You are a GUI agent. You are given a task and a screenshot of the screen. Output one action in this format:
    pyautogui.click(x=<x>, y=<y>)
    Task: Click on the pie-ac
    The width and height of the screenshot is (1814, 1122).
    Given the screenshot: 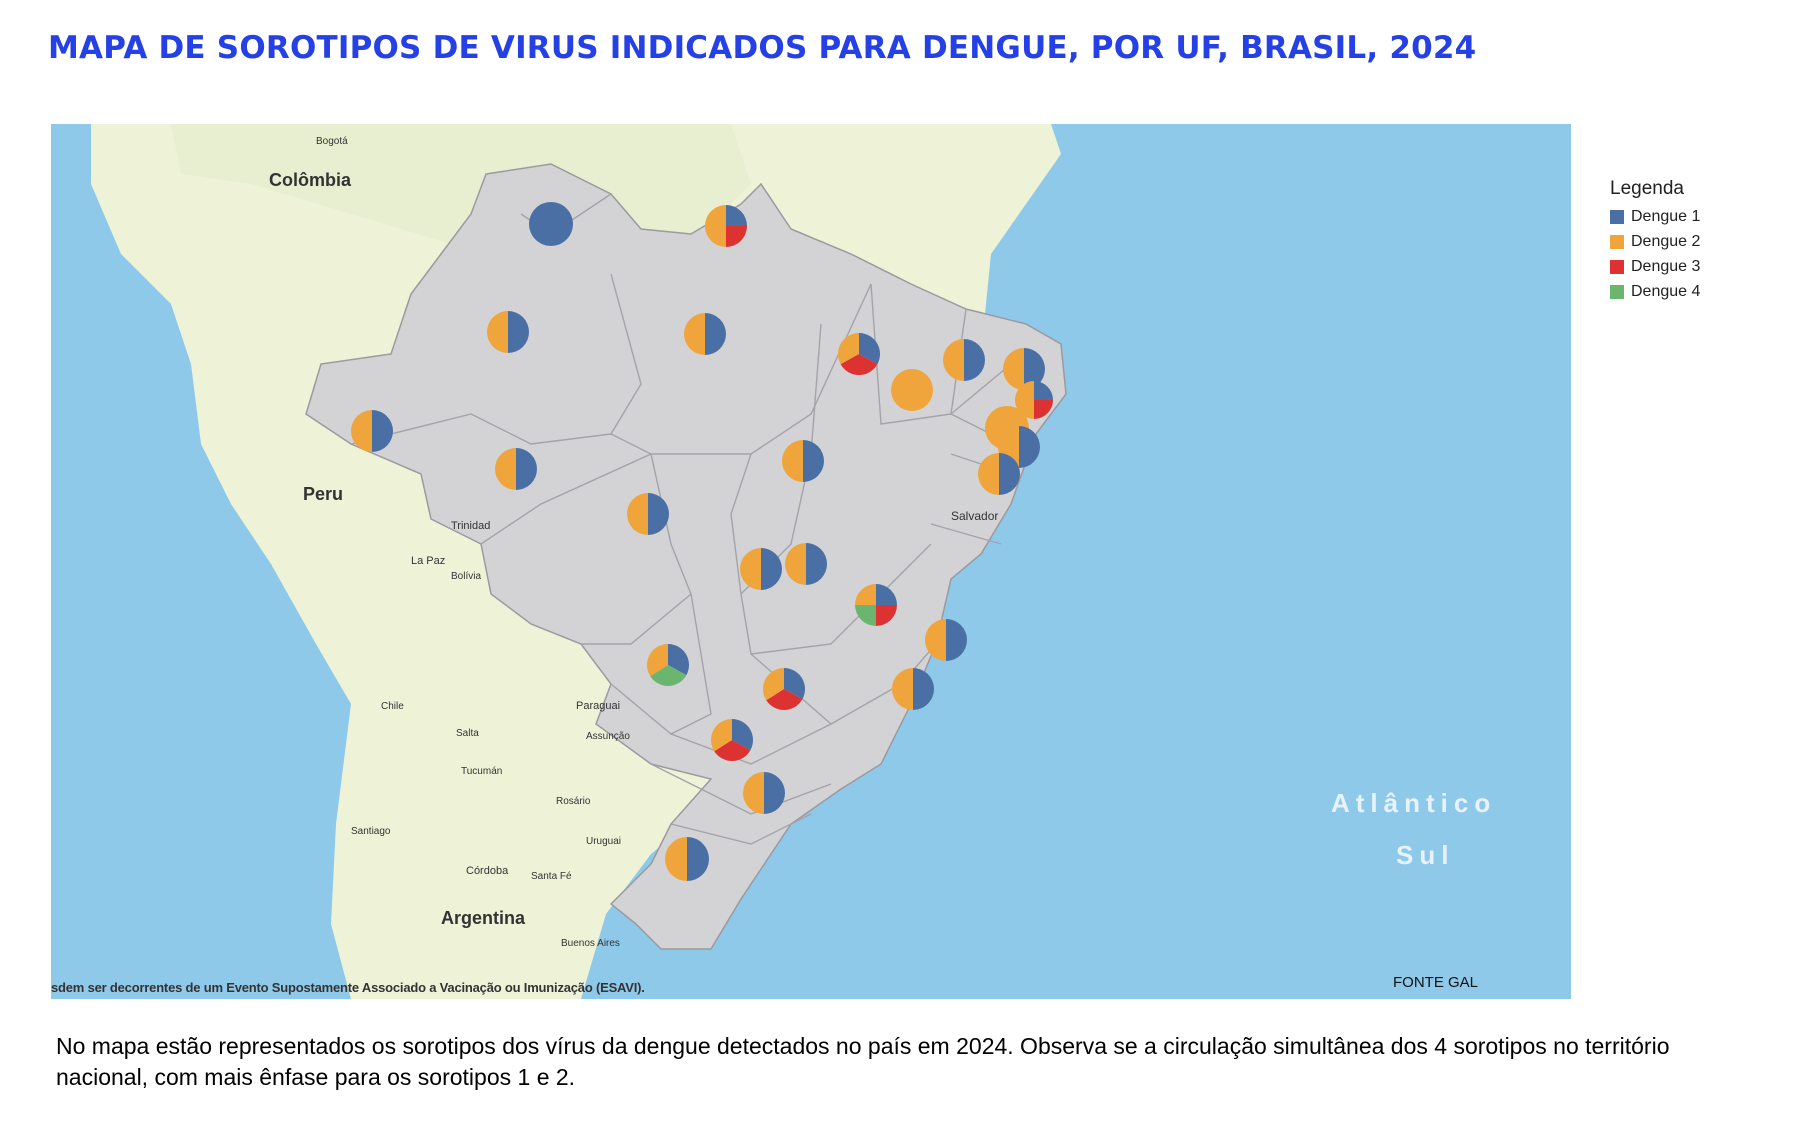 What is the action you would take?
    pyautogui.click(x=372, y=431)
    